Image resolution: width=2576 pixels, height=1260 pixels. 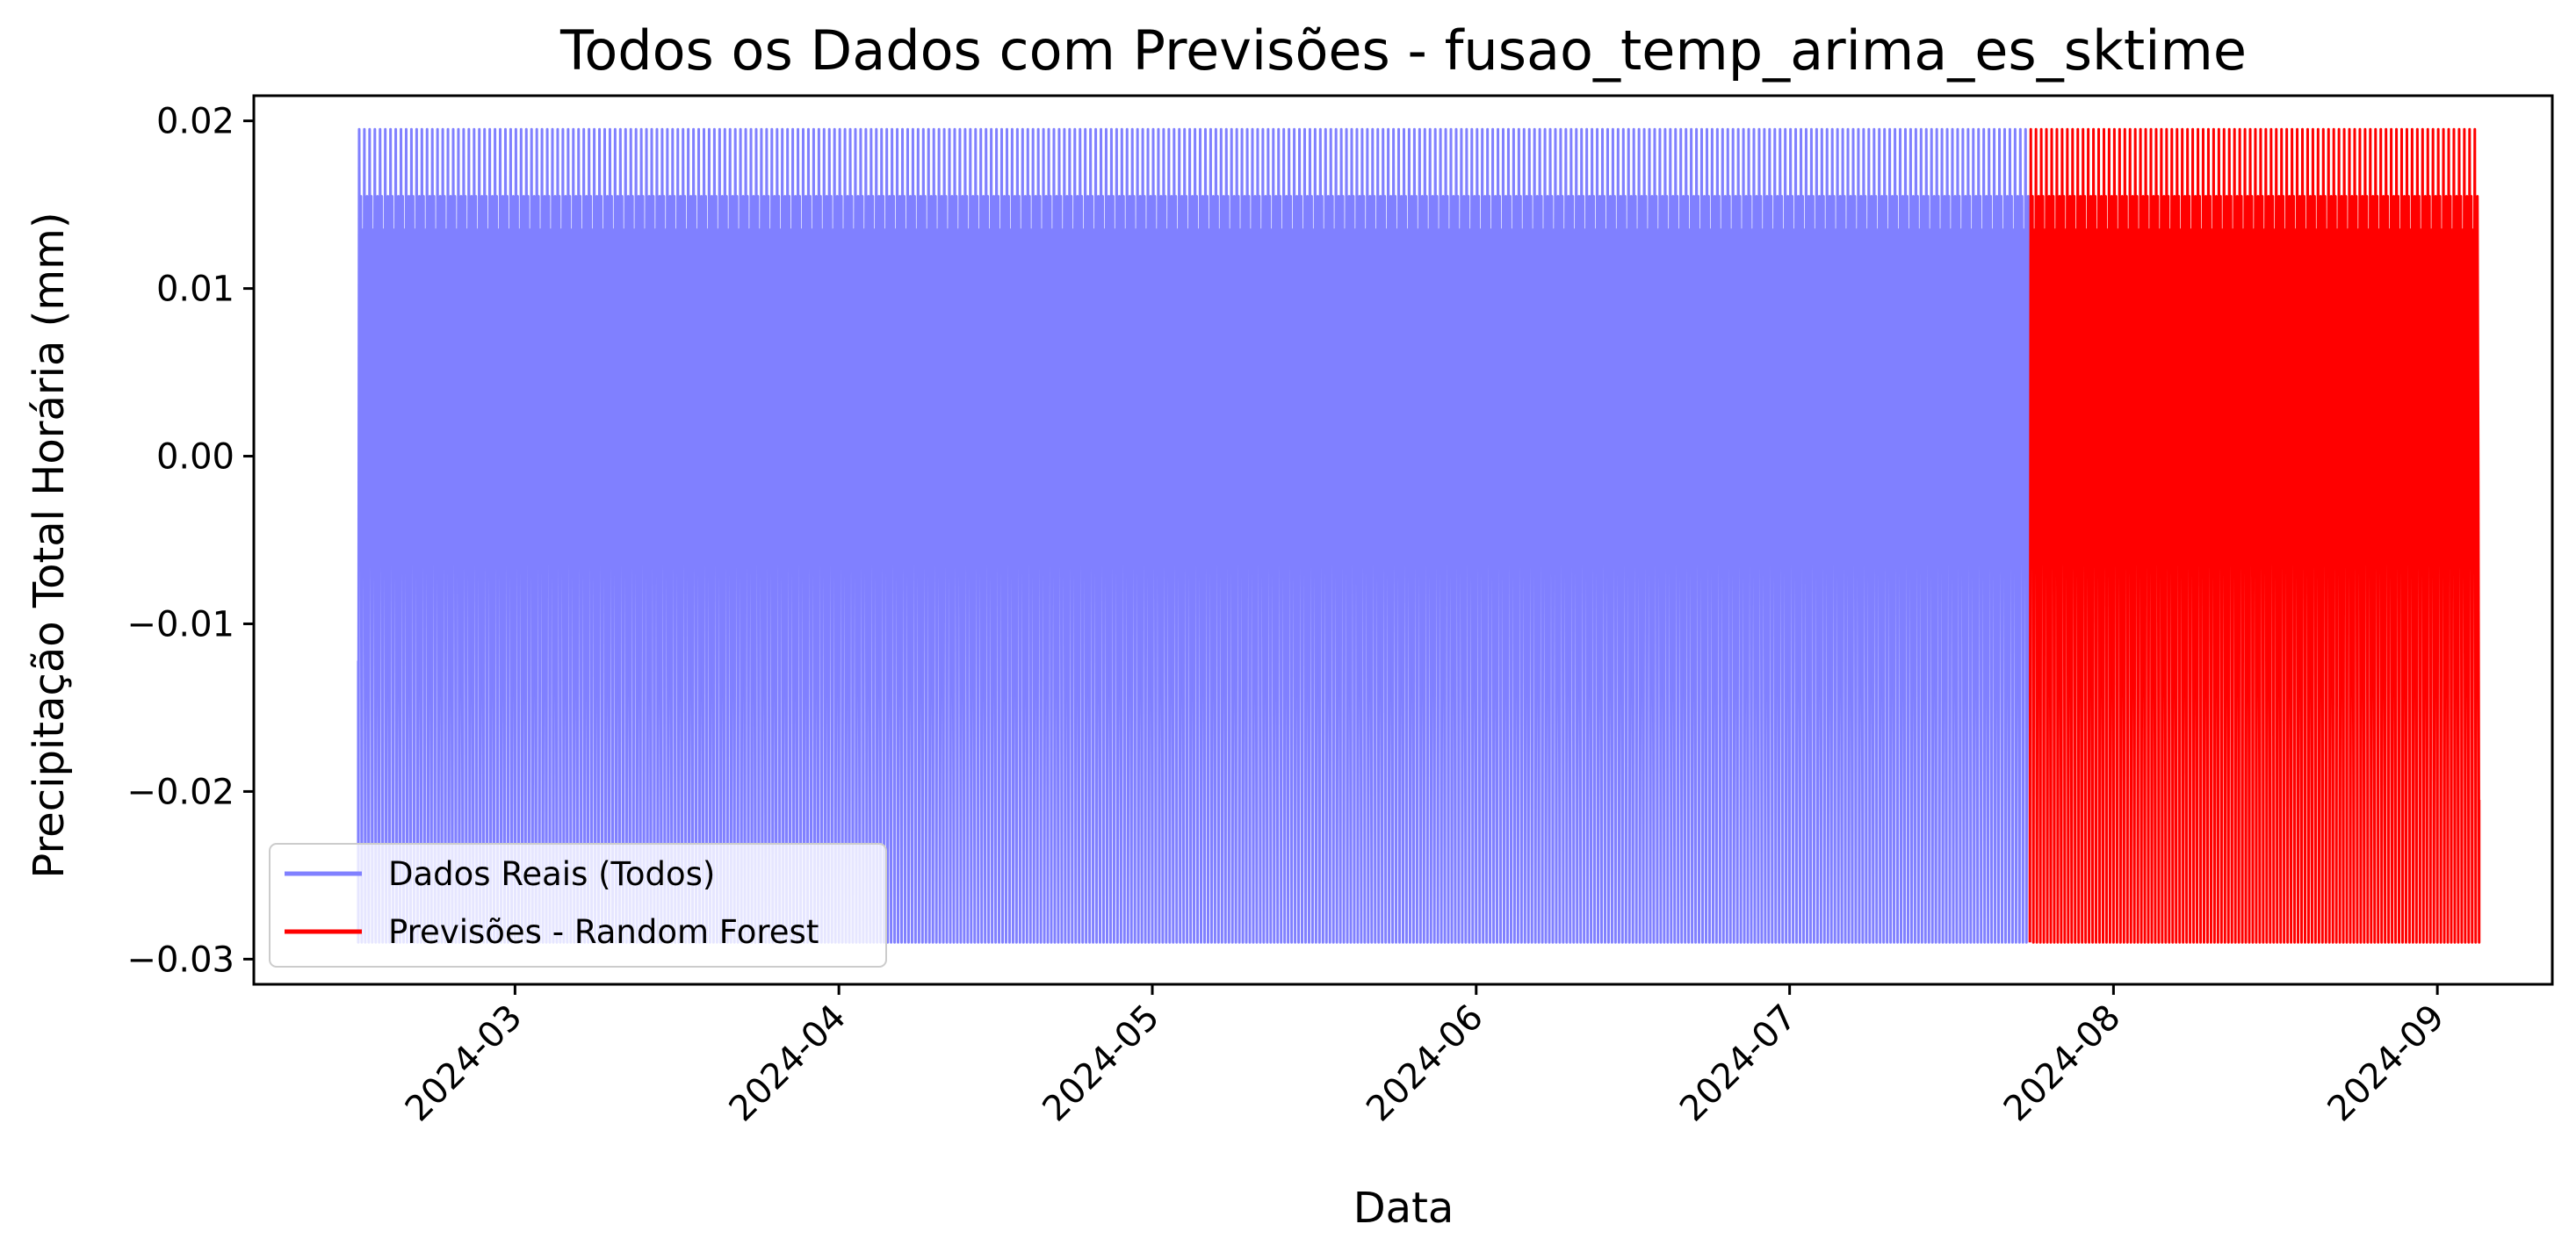 I want to click on y-axis-label: Precipitação Total Horária (mm), so click(x=49, y=545).